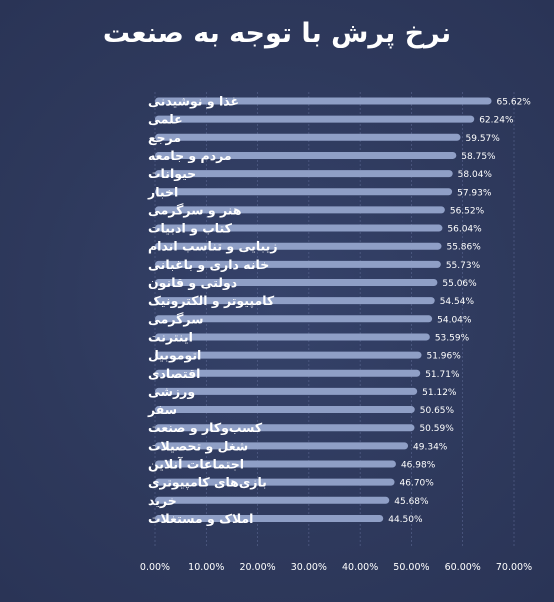  Describe the element at coordinates (514, 103) in the screenshot. I see `data-label: 65.62%` at that location.